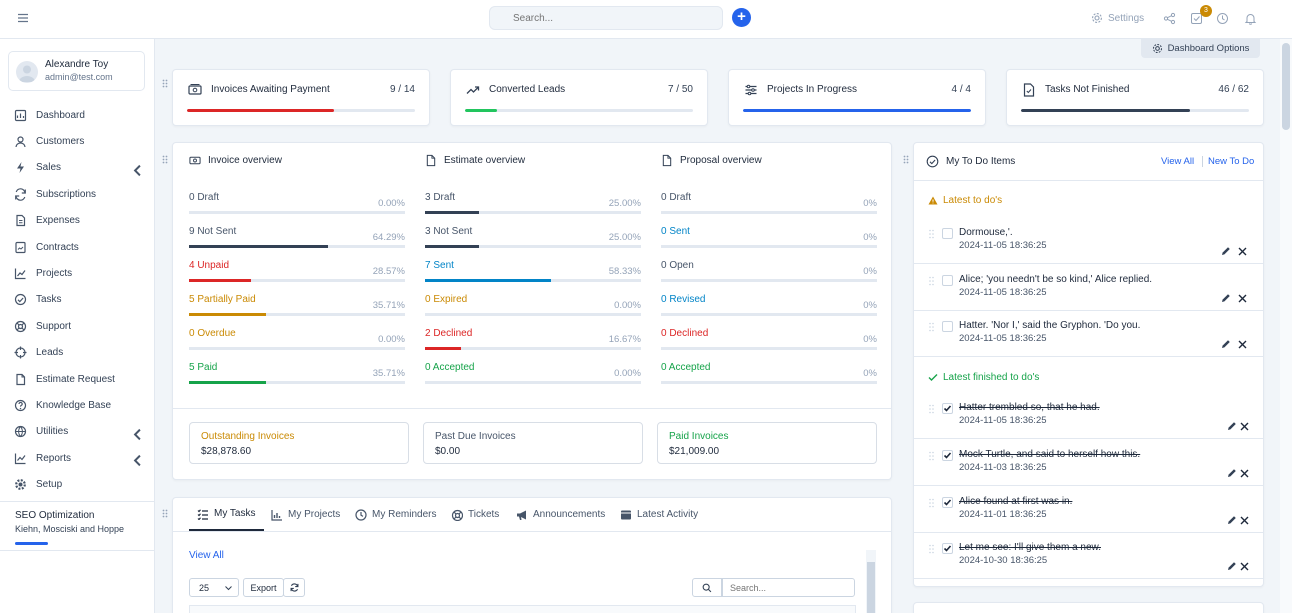  What do you see at coordinates (767, 443) in the screenshot?
I see `invoice-summary-box: Paid Invoices $21,009.00` at bounding box center [767, 443].